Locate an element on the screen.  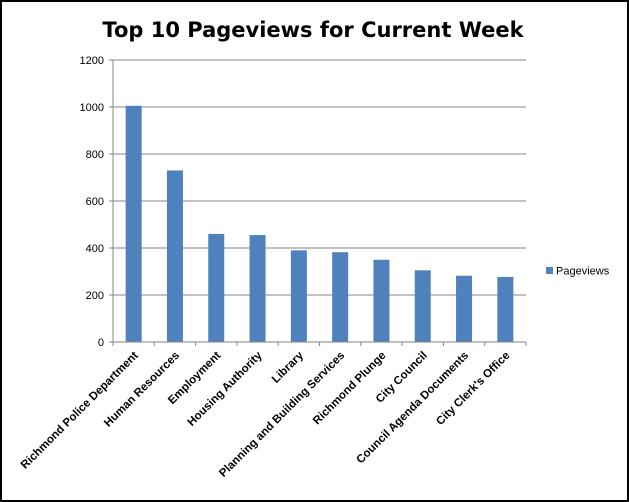
x-tick-label: Richmond Plunge is located at coordinates (350, 389).